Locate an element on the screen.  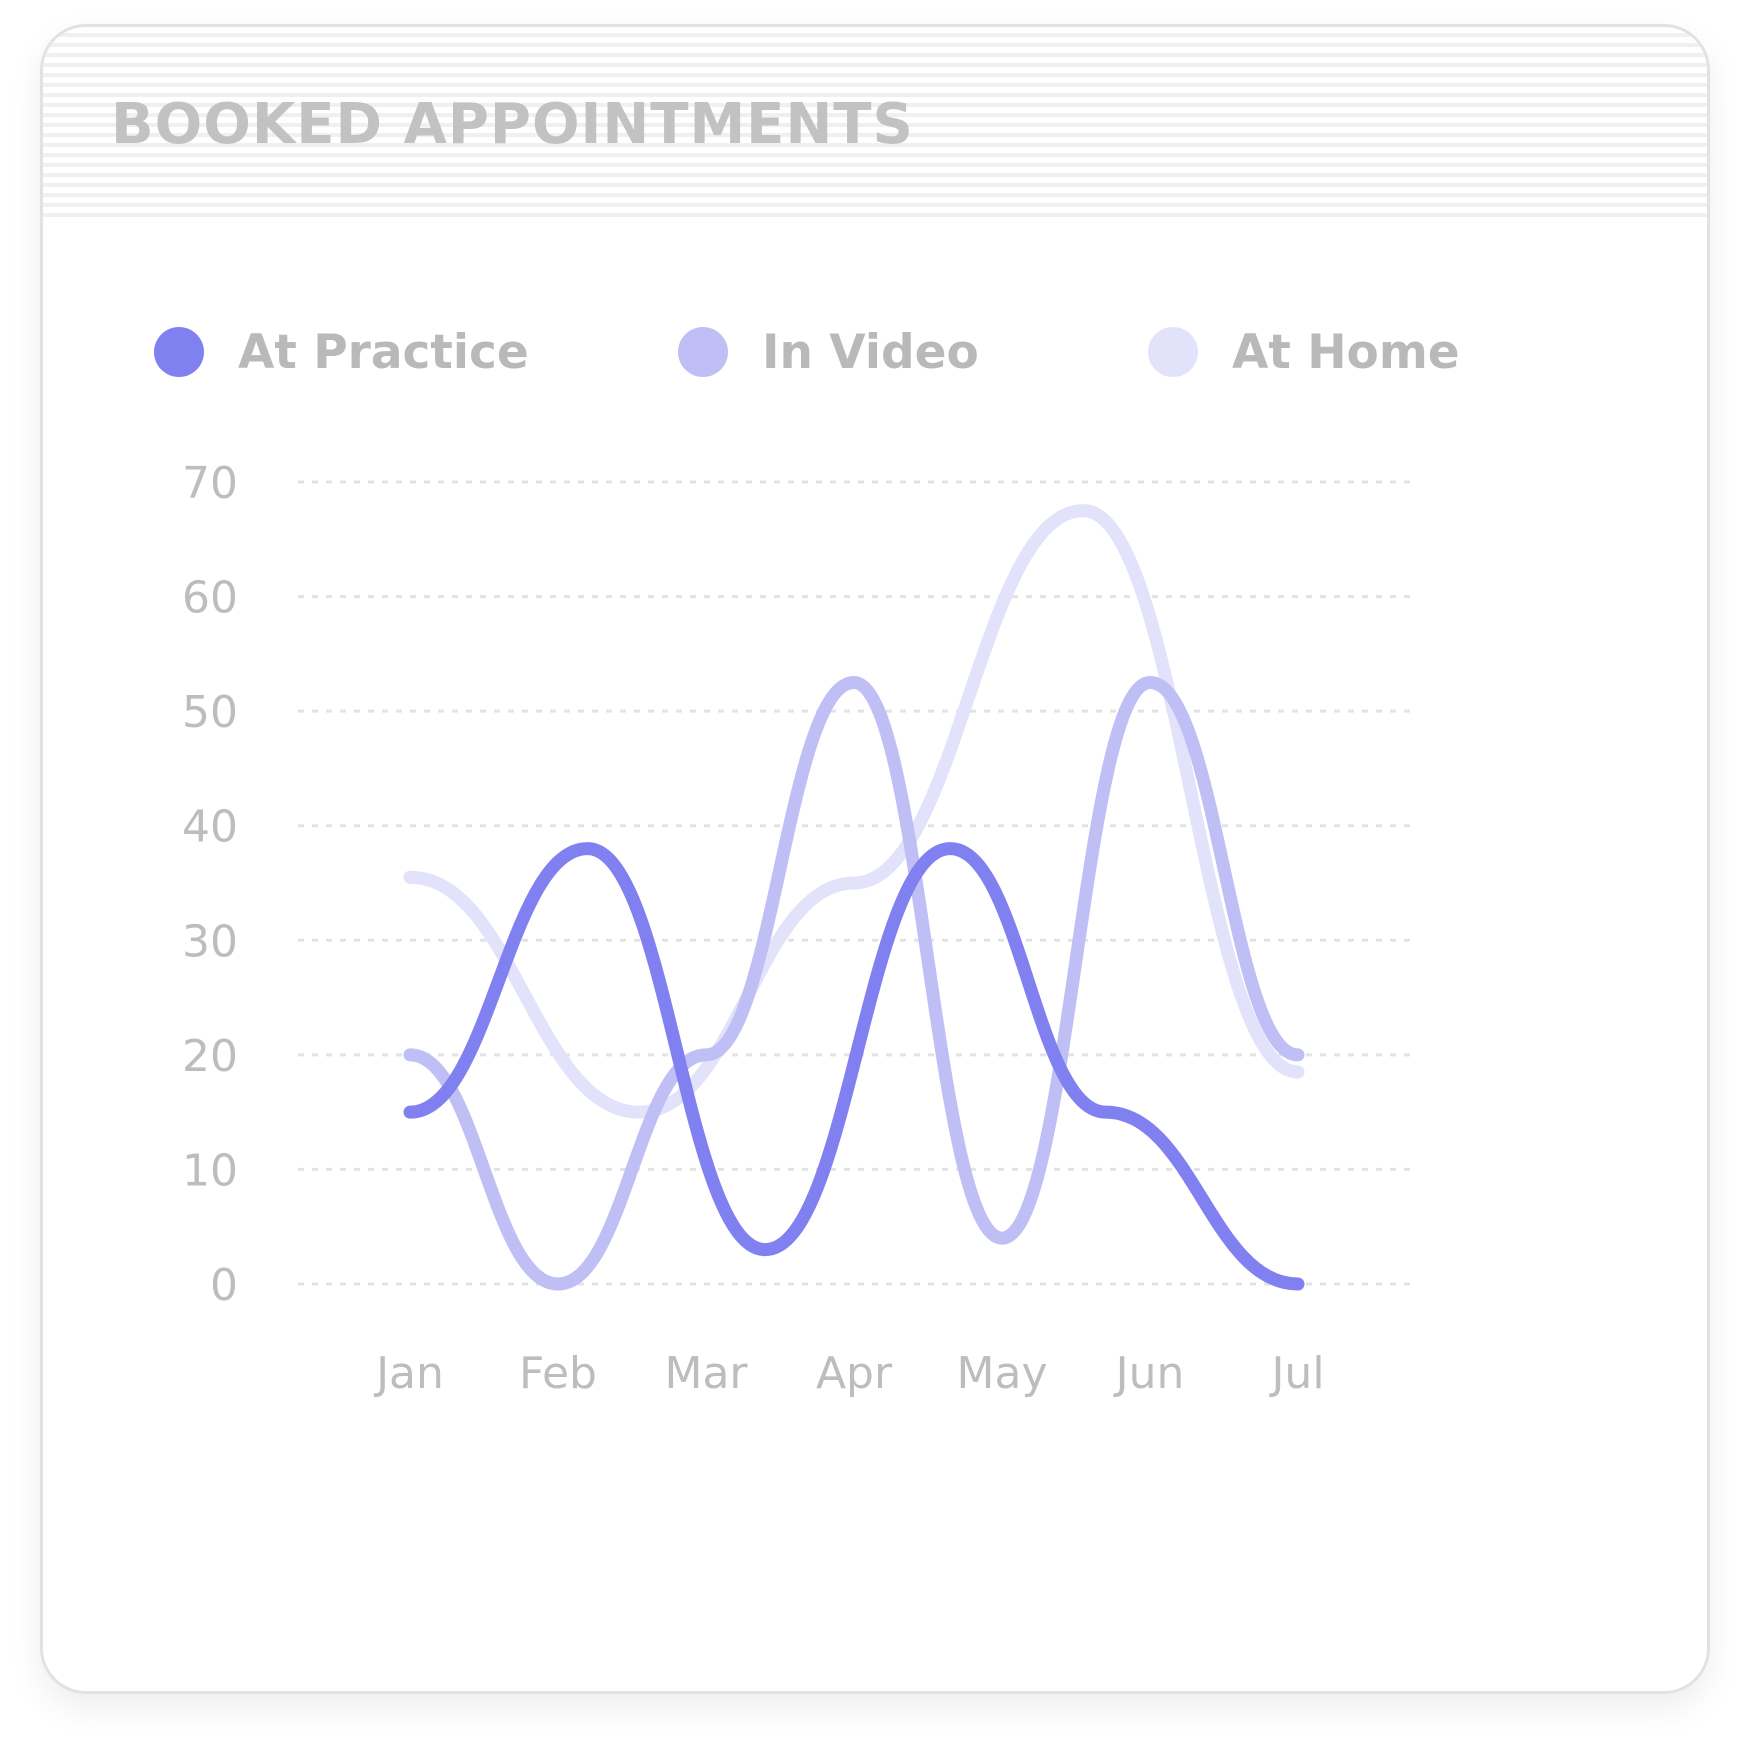
legend-item-at-home: At Home is located at coordinates (1304, 352).